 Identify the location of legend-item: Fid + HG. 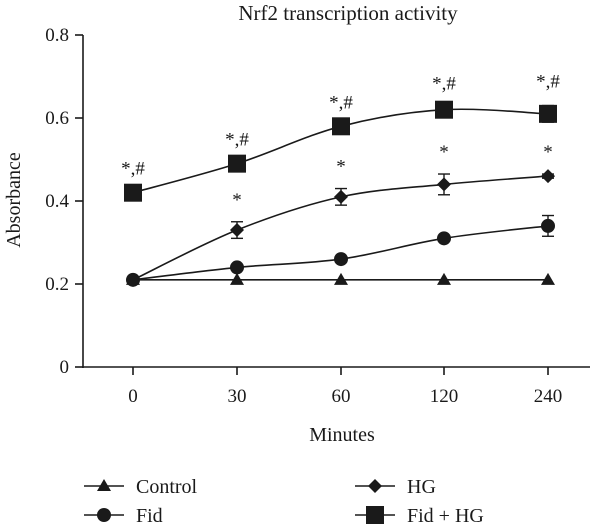
(419, 516).